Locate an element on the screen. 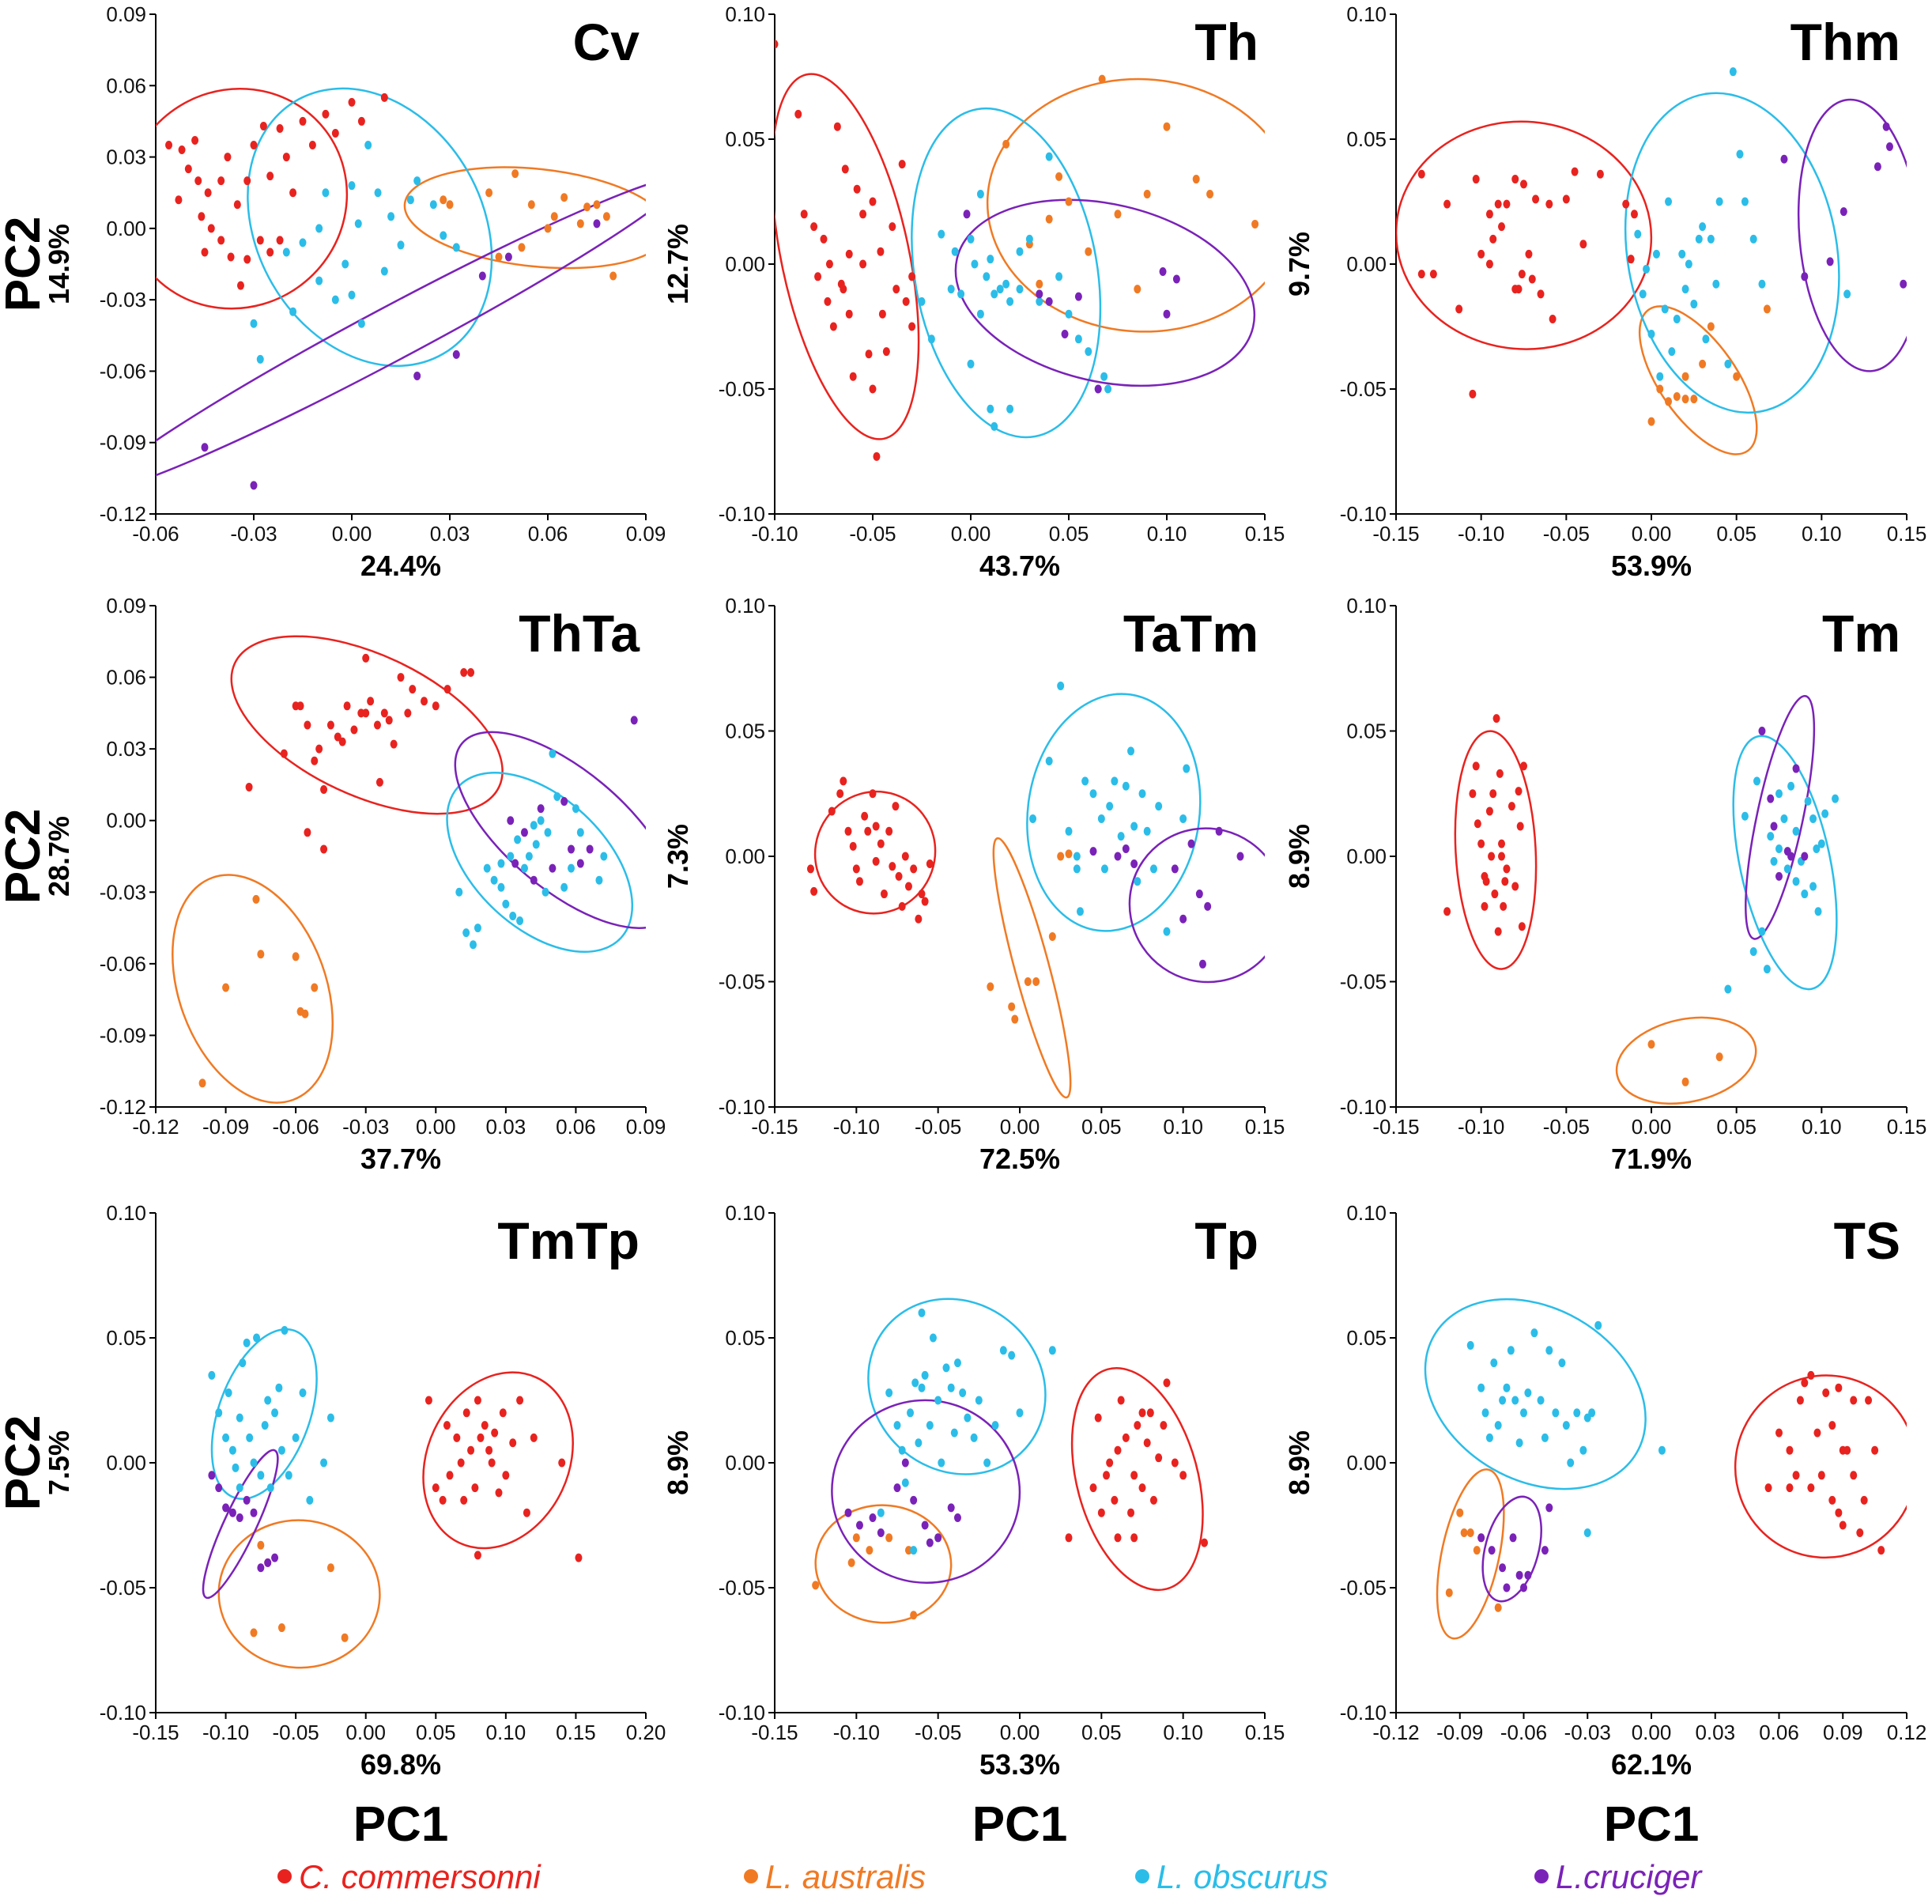  y-tick-label: -0.06 is located at coordinates (123, 964).